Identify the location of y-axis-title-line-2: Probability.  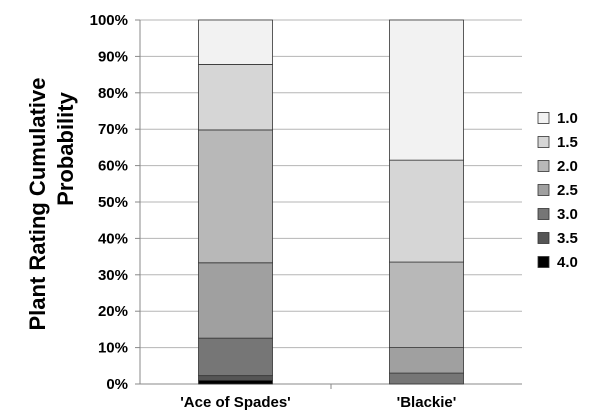
(65, 148).